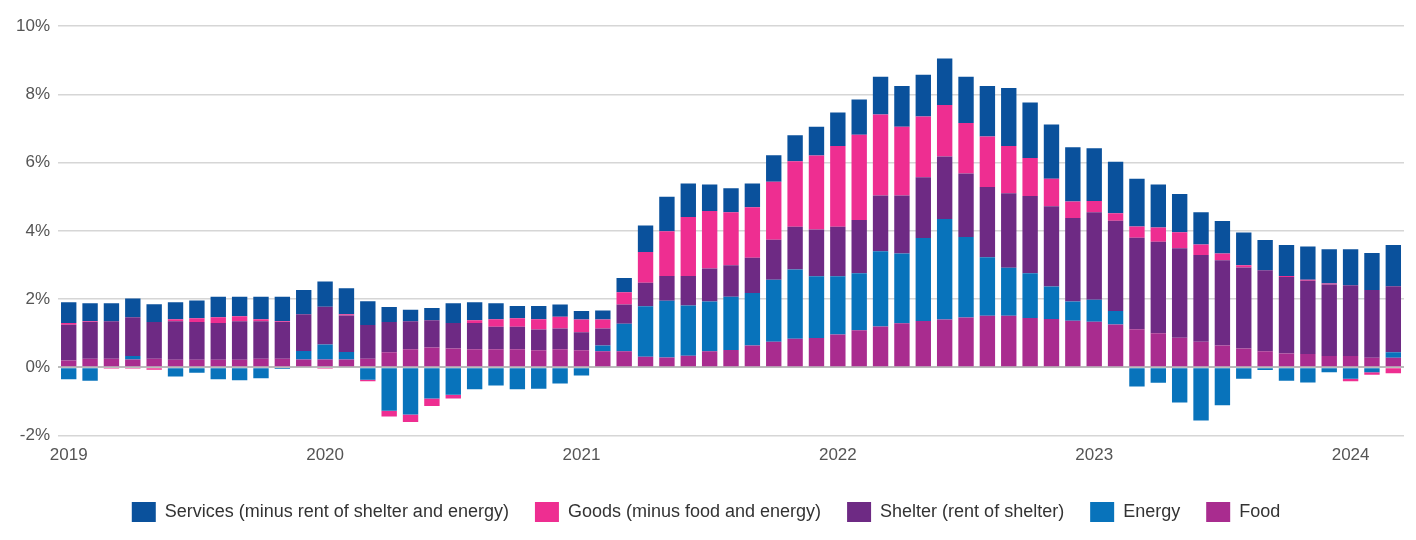  I want to click on x-tick-label: 2023, so click(1094, 455).